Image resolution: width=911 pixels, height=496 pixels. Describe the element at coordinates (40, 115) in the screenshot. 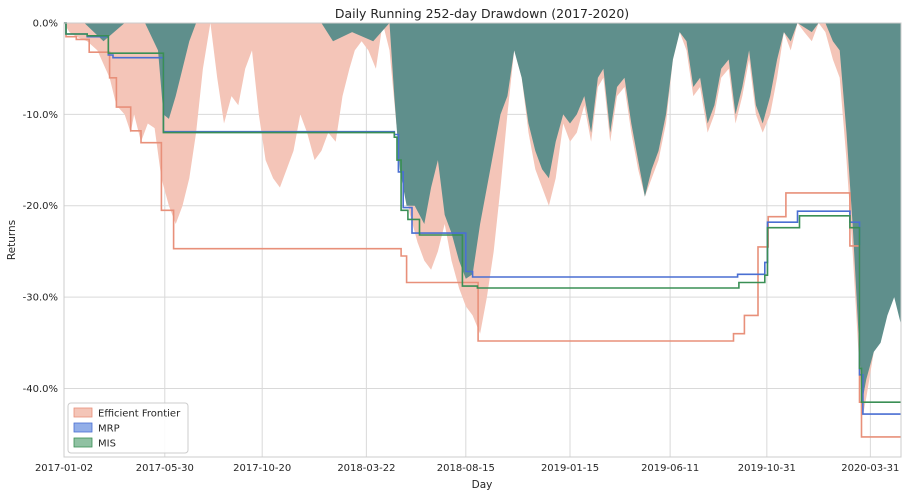

I see `y-tick-label: -10.0%` at that location.